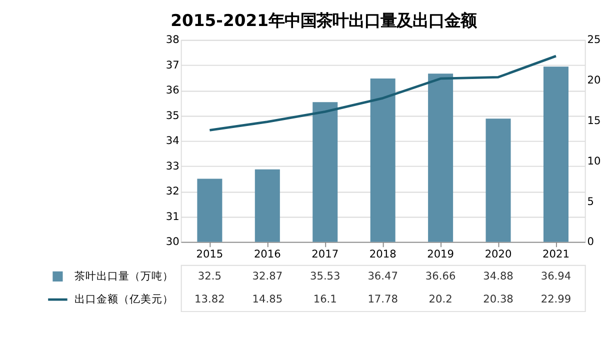 This screenshot has height=364, width=606. What do you see at coordinates (173, 90) in the screenshot?
I see `y-tick-label: 36` at bounding box center [173, 90].